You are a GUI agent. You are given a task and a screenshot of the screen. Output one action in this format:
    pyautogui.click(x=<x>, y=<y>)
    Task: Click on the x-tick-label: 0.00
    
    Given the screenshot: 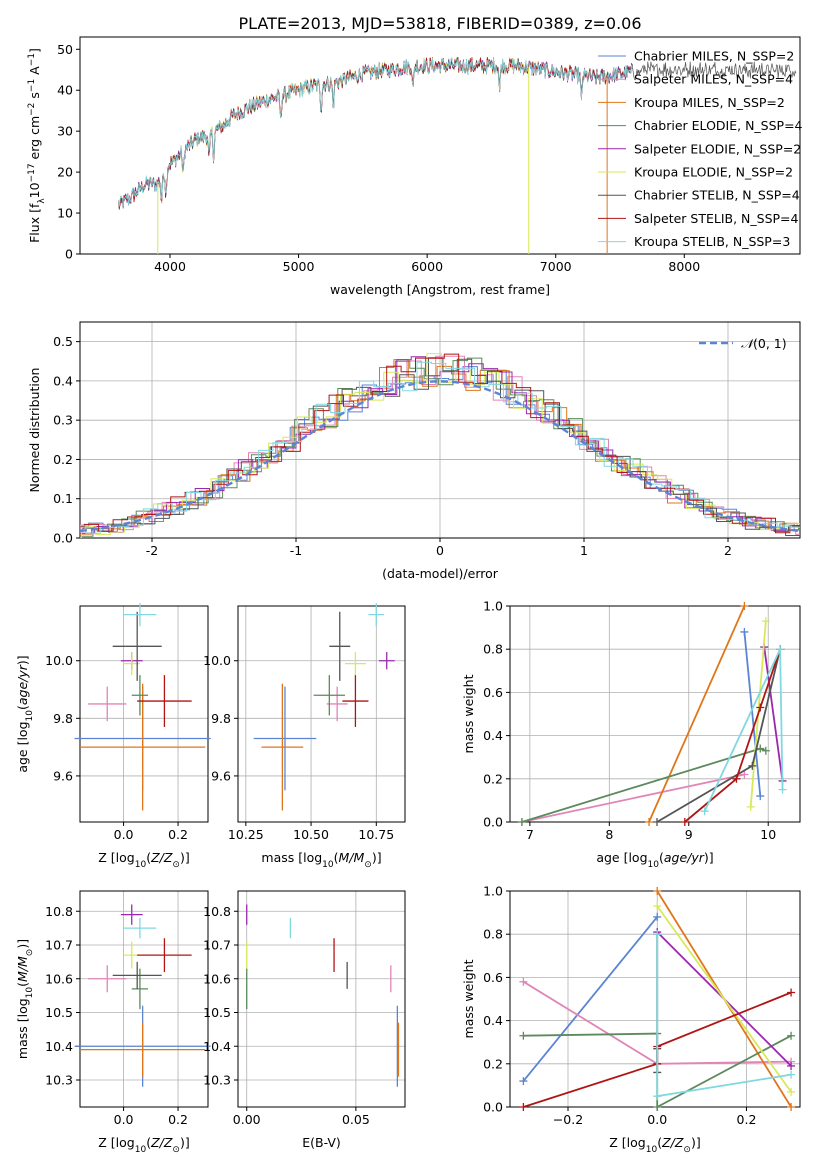 What is the action you would take?
    pyautogui.click(x=247, y=1119)
    